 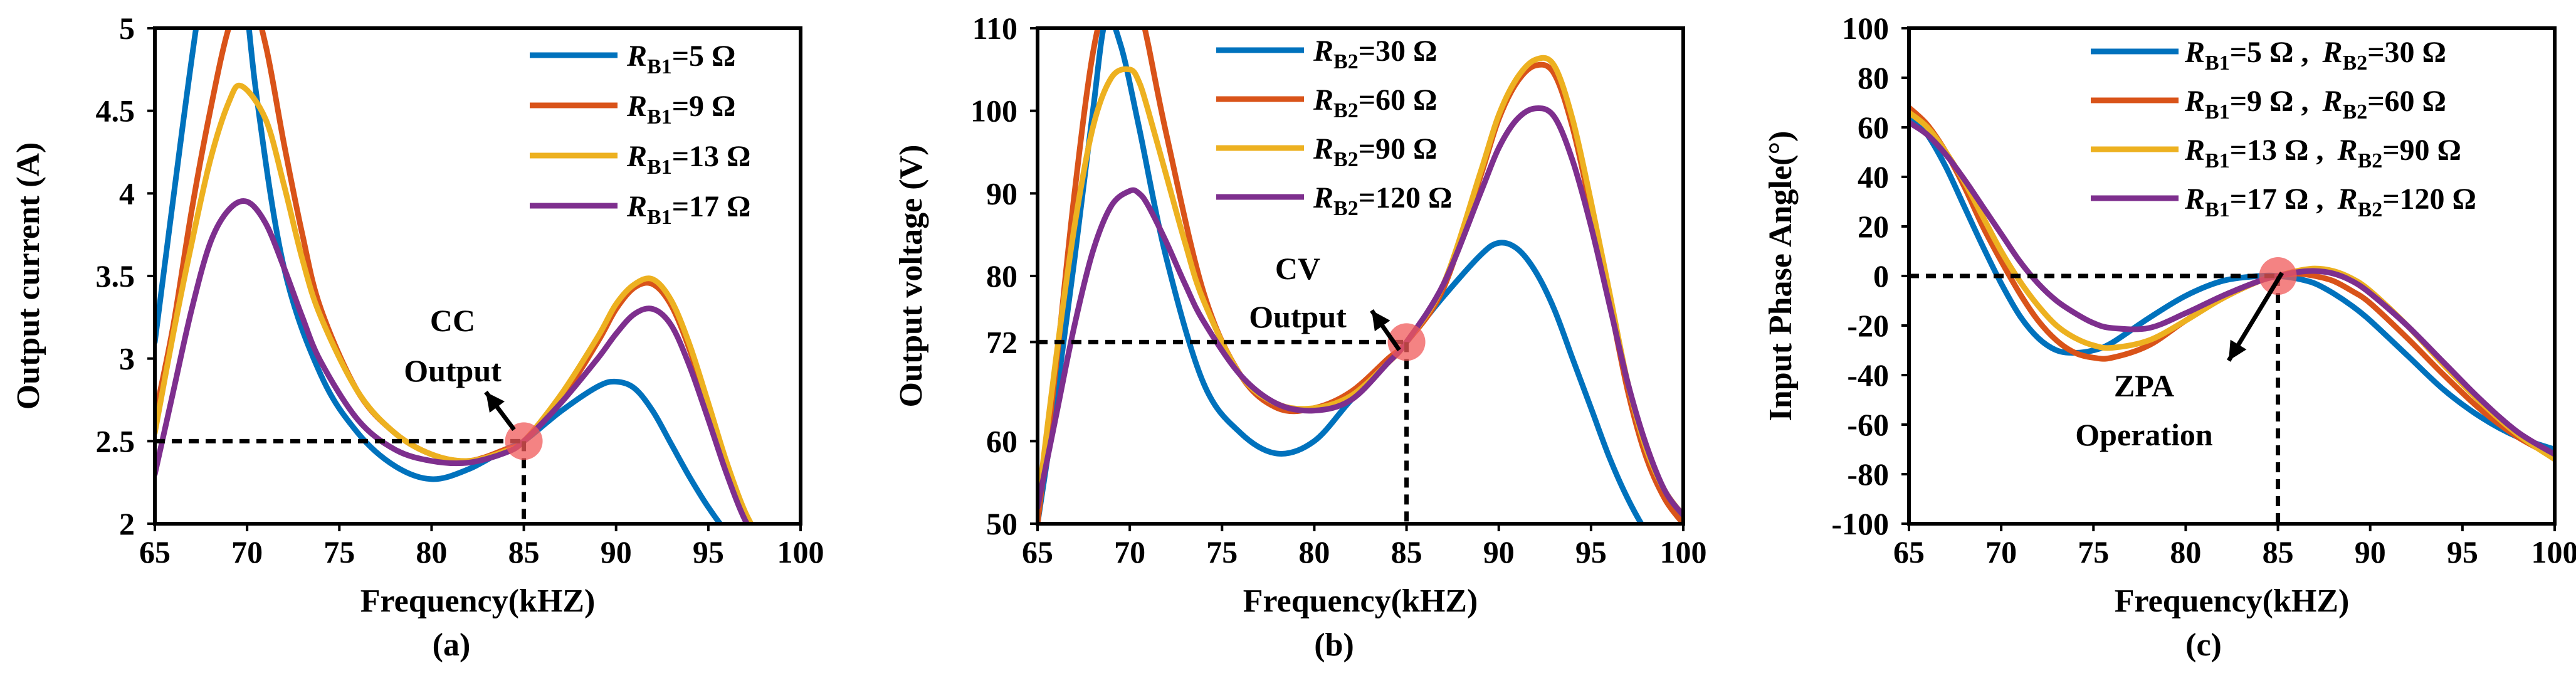 I want to click on panel-c-ylabel: Input Phase Angle(°), so click(x=1781, y=276).